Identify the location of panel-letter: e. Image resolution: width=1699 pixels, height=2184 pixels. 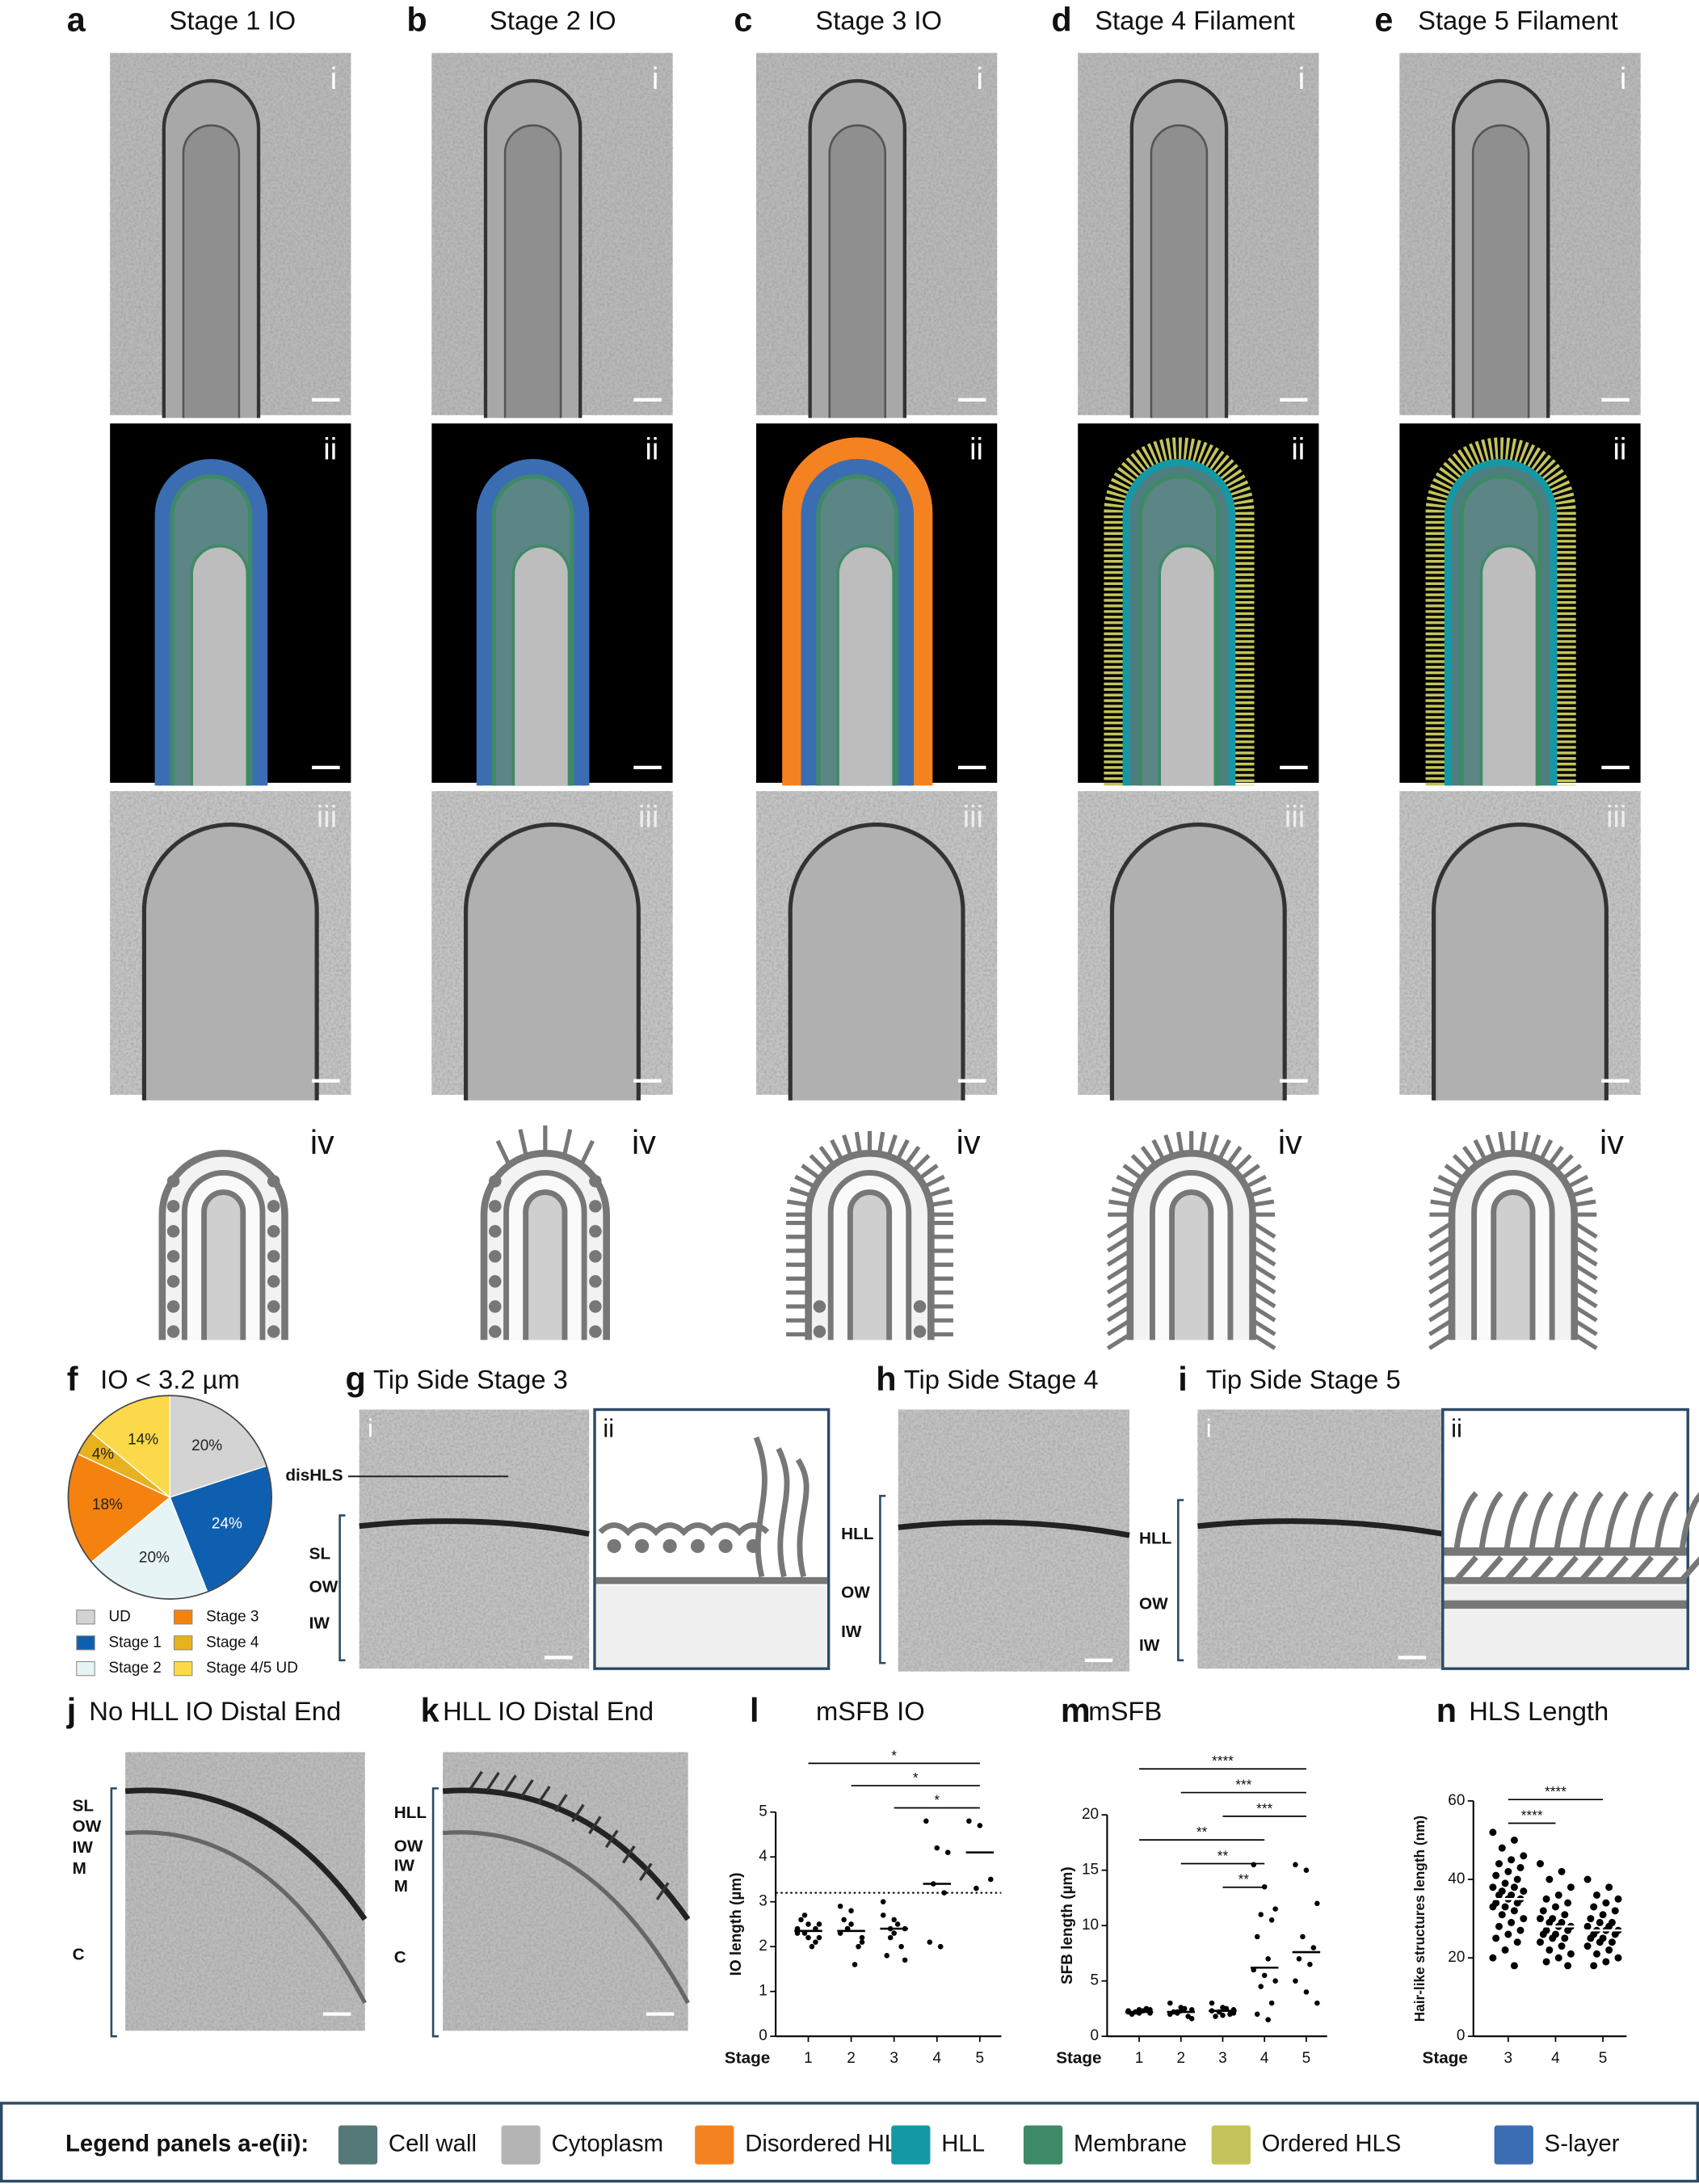
(1383, 20).